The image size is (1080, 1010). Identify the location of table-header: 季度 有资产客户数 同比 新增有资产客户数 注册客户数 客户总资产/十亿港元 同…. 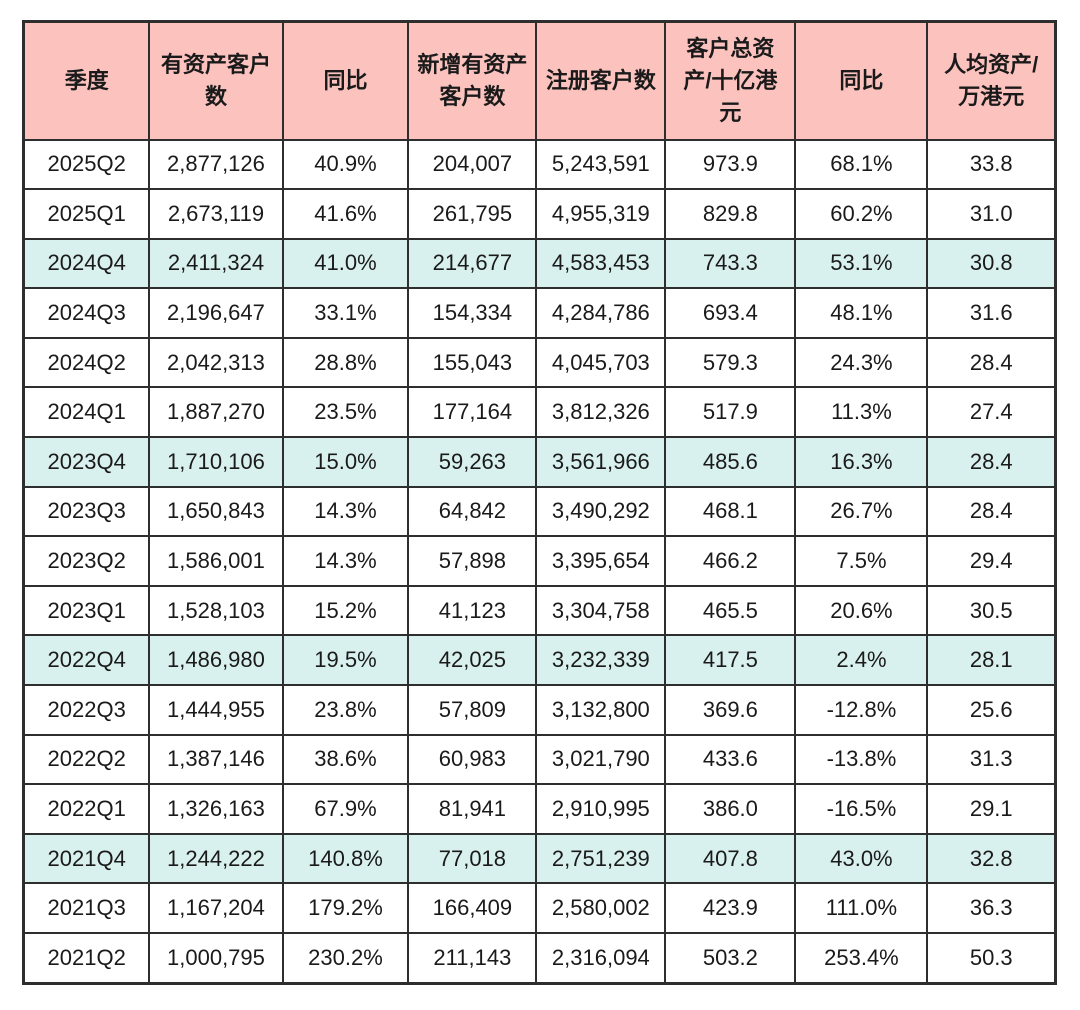
(539, 80).